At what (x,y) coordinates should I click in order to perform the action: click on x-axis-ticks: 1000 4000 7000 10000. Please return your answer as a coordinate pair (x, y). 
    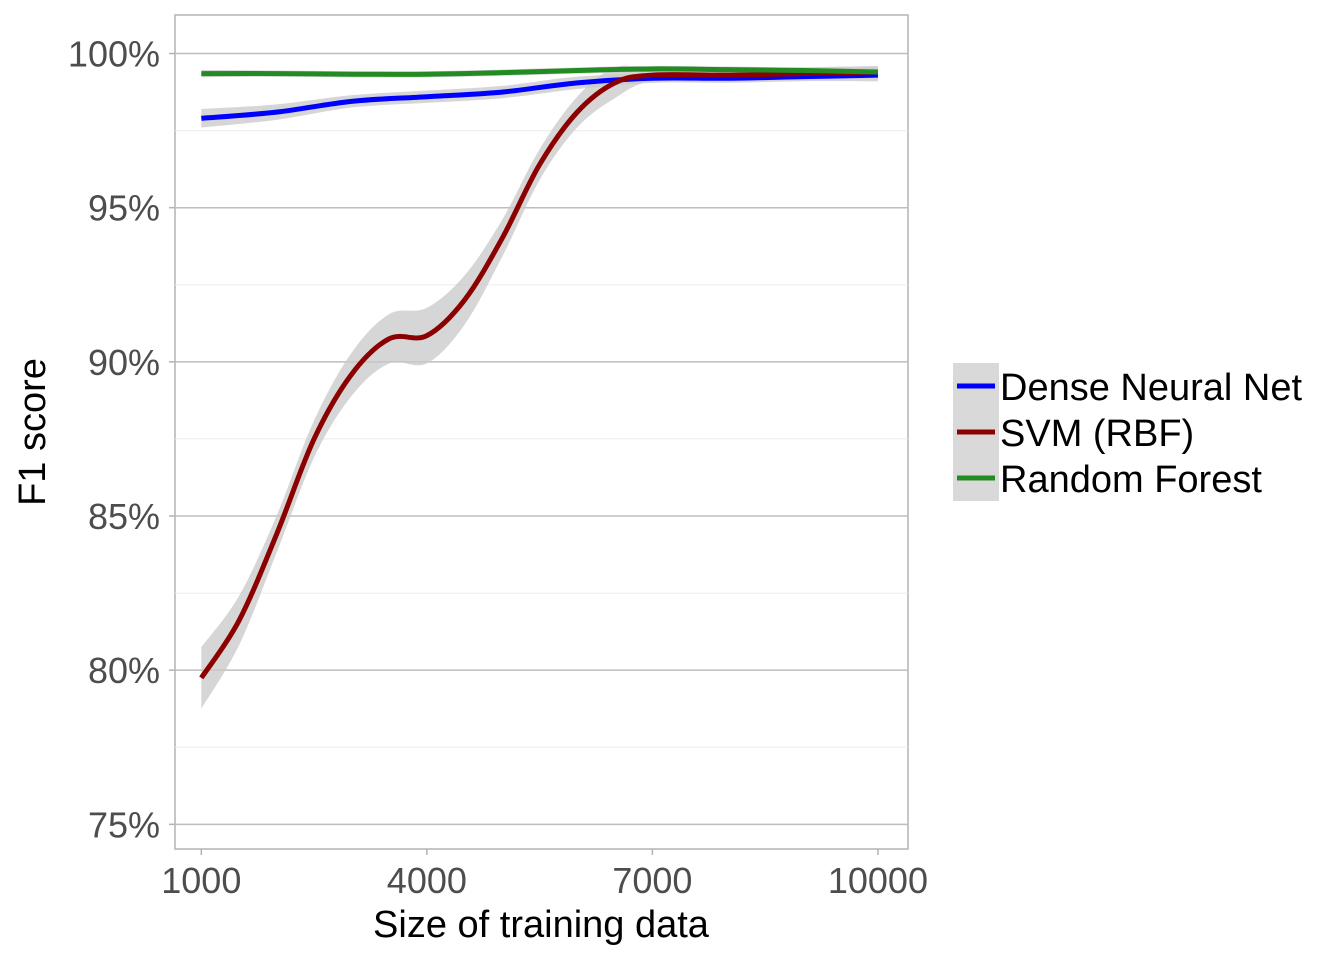
    Looking at the image, I should click on (544, 875).